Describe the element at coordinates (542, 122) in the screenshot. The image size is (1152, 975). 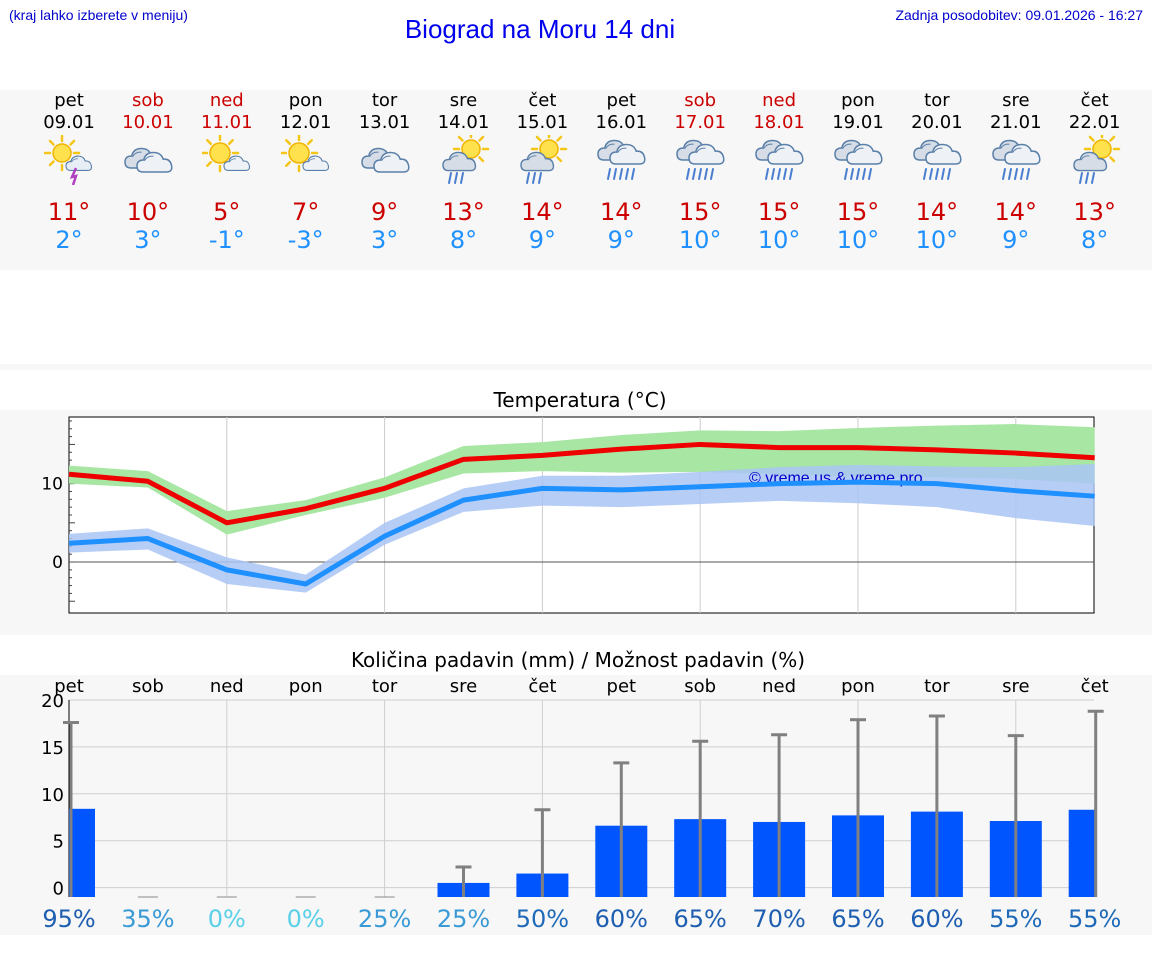
I see `day-date: 15.01` at that location.